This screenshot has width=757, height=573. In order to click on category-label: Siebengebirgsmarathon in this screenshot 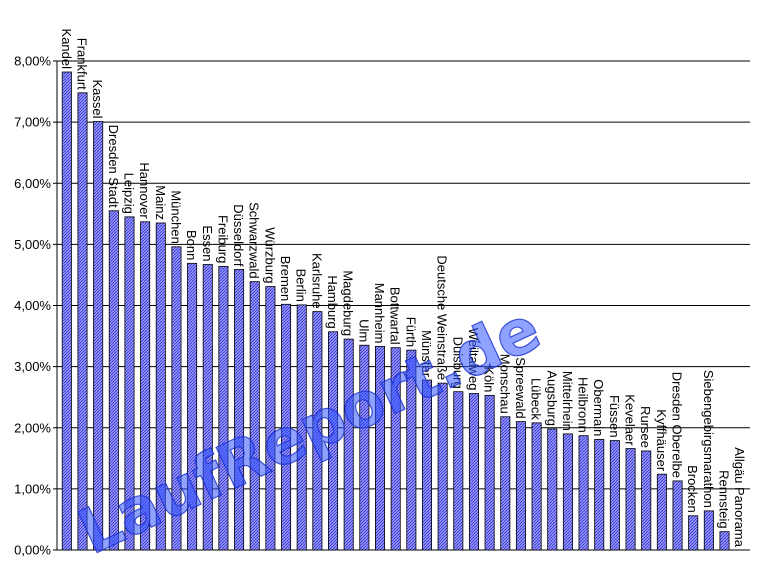, I will do `click(708, 439)`.